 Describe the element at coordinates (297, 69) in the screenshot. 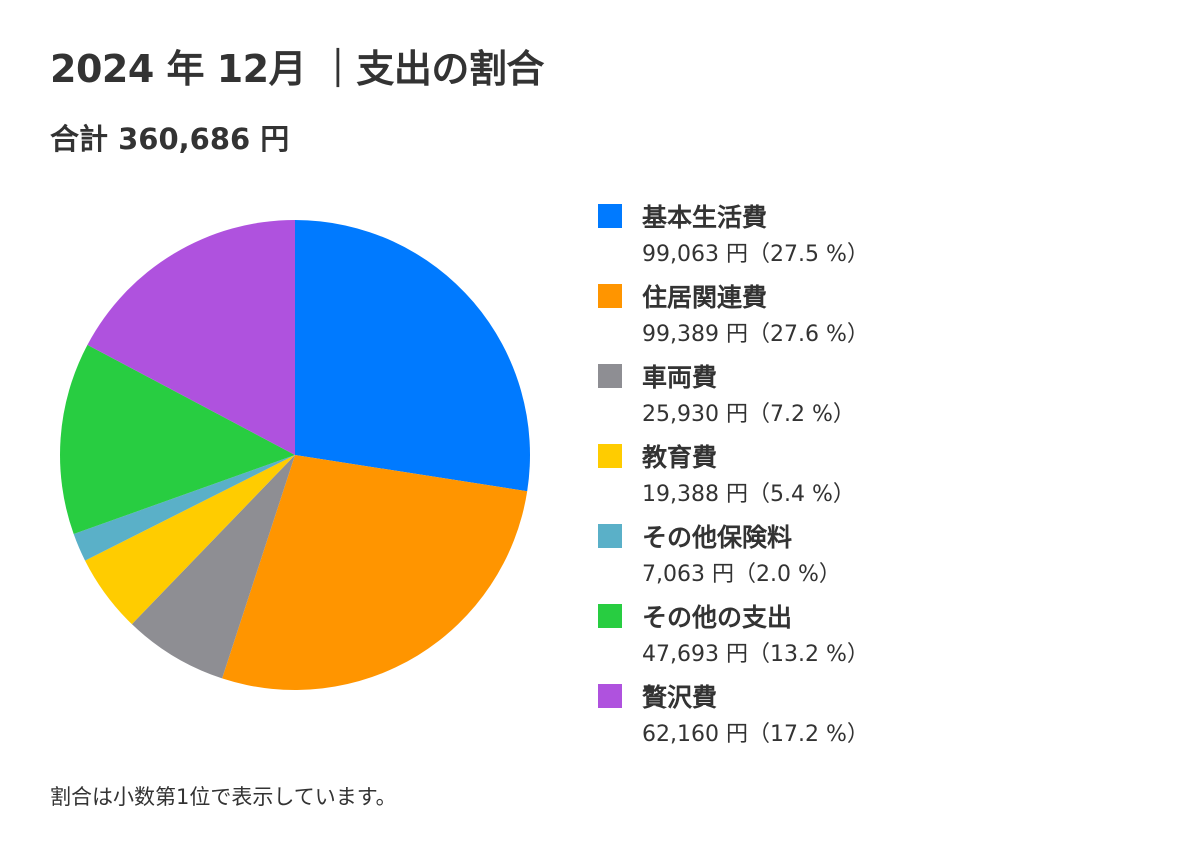

I see `chart-title: 2024 年 12月 ｜支出の割合` at that location.